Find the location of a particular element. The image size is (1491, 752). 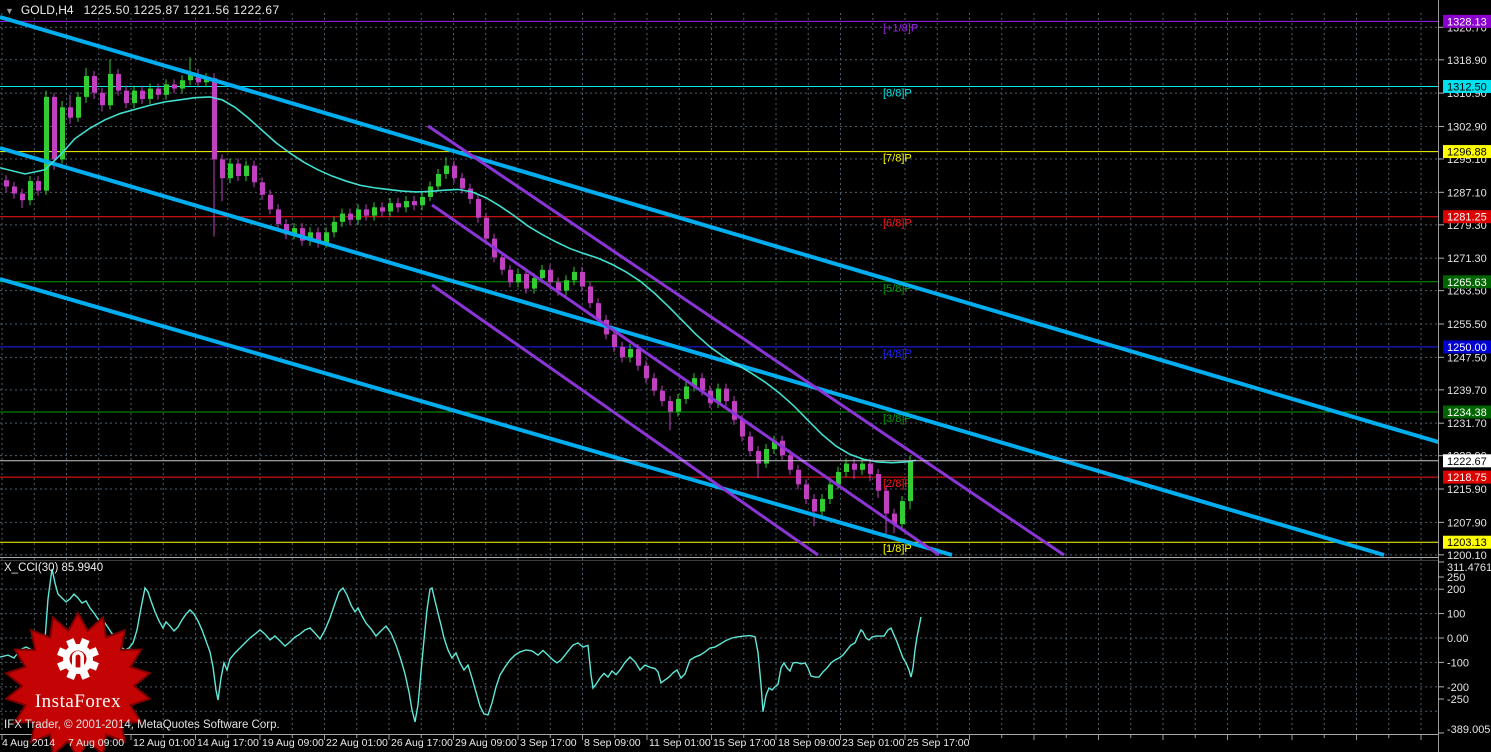

murrey-badge-+1/8-bg is located at coordinates (1467, 21).